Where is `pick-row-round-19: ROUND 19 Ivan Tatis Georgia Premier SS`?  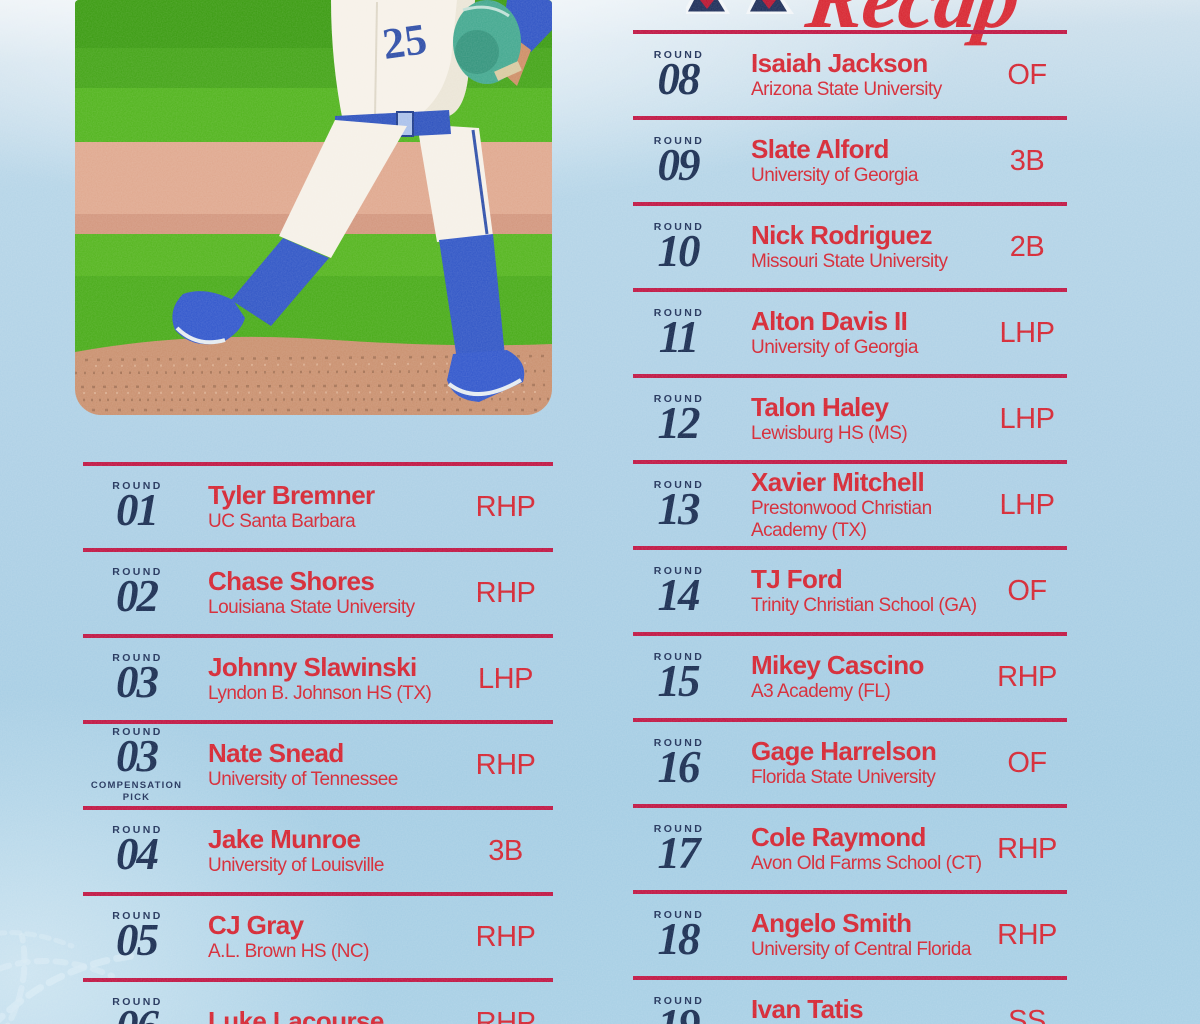 pick-row-round-19: ROUND 19 Ivan Tatis Georgia Premier SS is located at coordinates (850, 1000).